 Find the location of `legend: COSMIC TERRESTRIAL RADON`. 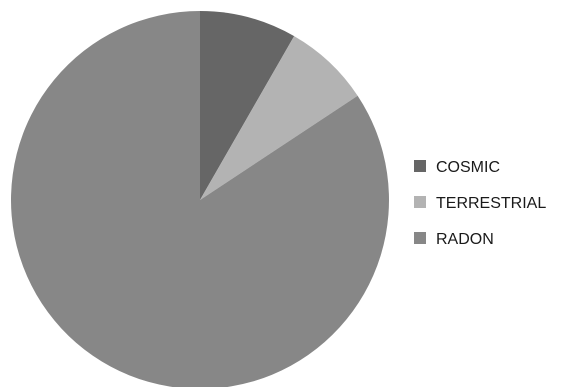

legend: COSMIC TERRESTRIAL RADON is located at coordinates (480, 203).